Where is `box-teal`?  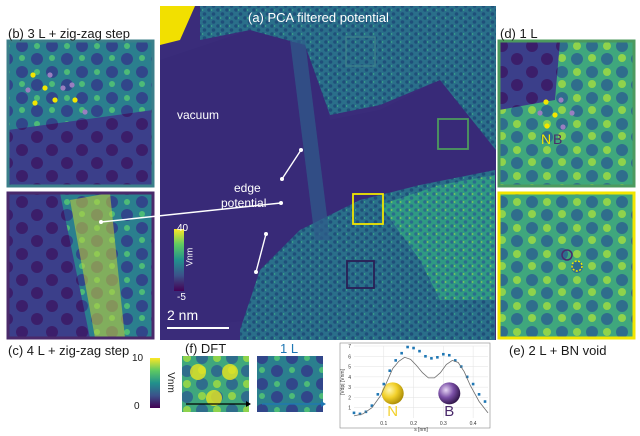 box-teal is located at coordinates (360, 51).